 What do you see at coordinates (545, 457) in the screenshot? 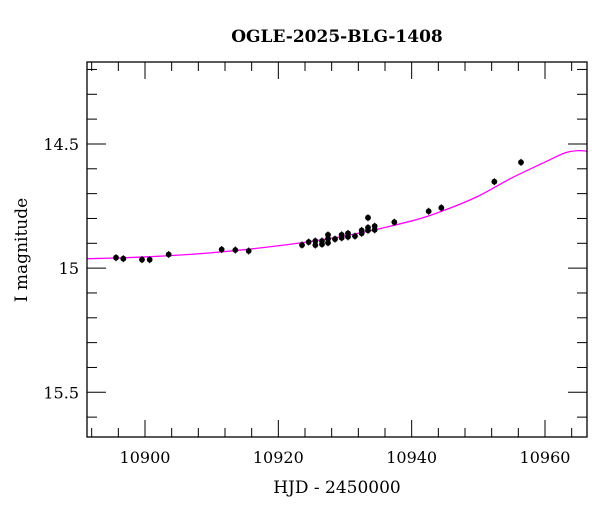
I see `x-tick-label: 10960` at bounding box center [545, 457].